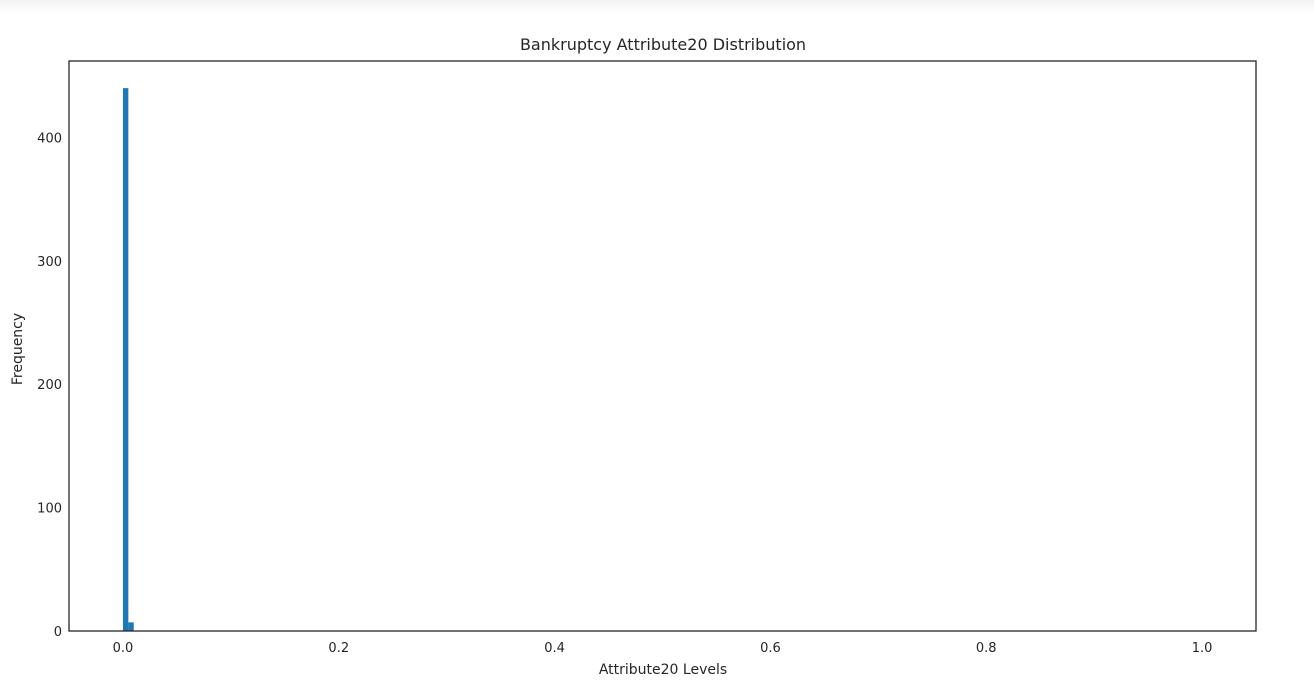  Describe the element at coordinates (1202, 648) in the screenshot. I see `x-tick-label: 1.0` at that location.